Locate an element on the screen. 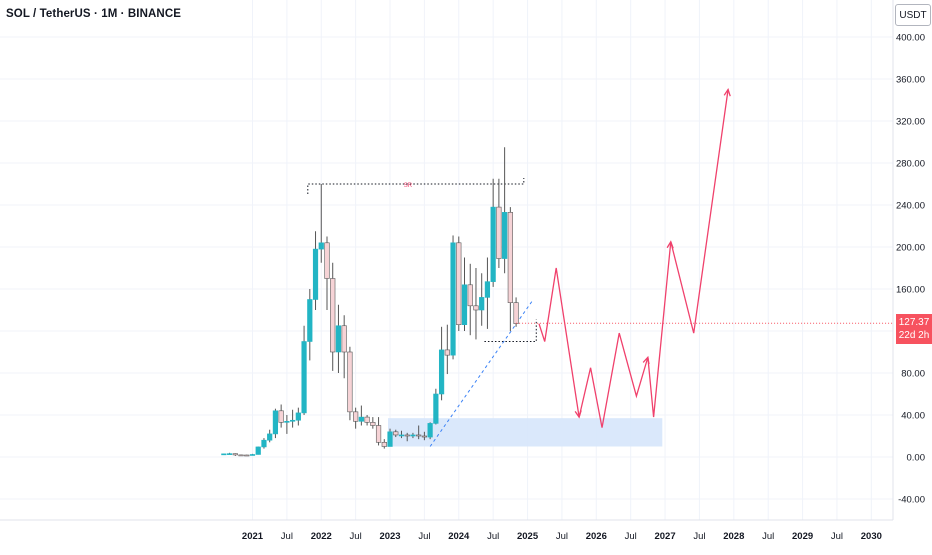 Image resolution: width=932 pixels, height=555 pixels. y-tick-label: 80.00 is located at coordinates (913, 374).